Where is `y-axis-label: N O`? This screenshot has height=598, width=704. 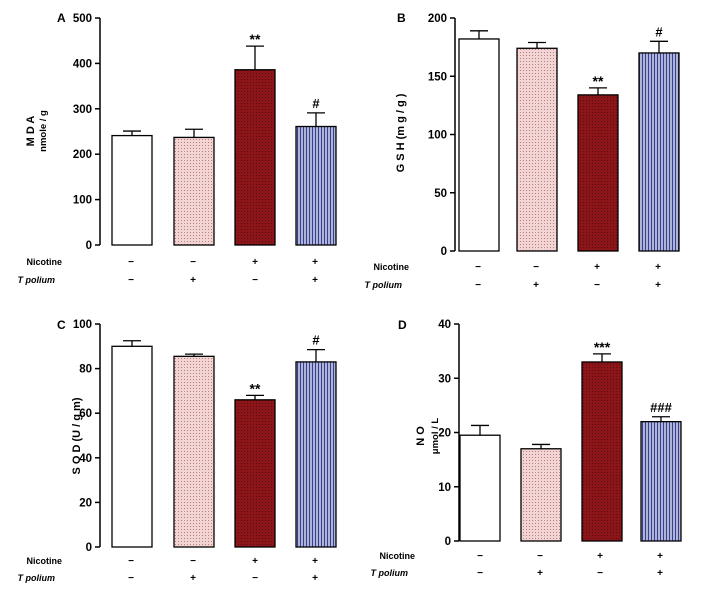 y-axis-label: N O is located at coordinates (421, 436).